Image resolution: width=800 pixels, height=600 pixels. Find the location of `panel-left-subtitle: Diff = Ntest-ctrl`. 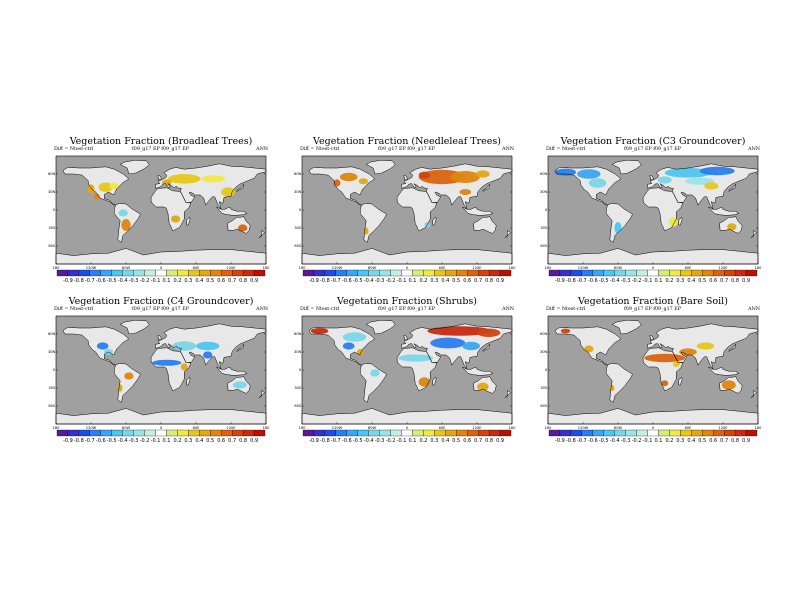

panel-left-subtitle: Diff = Ntest-ctrl is located at coordinates (566, 309).